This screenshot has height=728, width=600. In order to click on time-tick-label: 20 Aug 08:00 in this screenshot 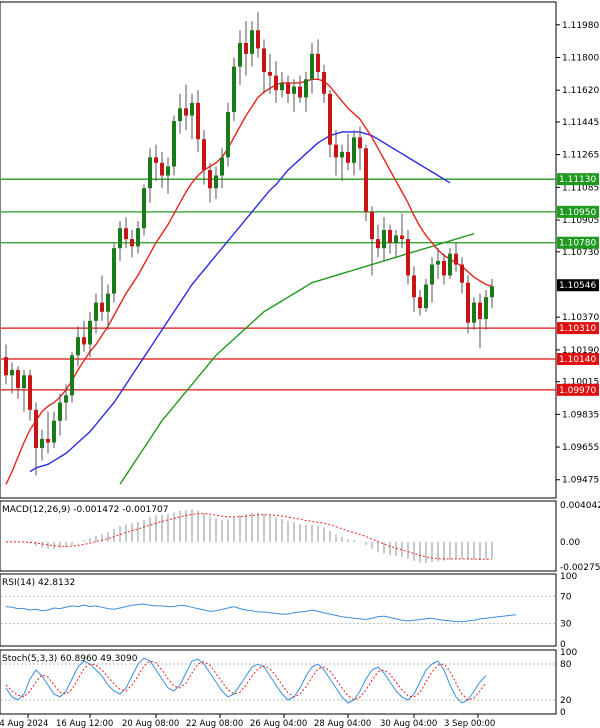, I will do `click(150, 723)`.